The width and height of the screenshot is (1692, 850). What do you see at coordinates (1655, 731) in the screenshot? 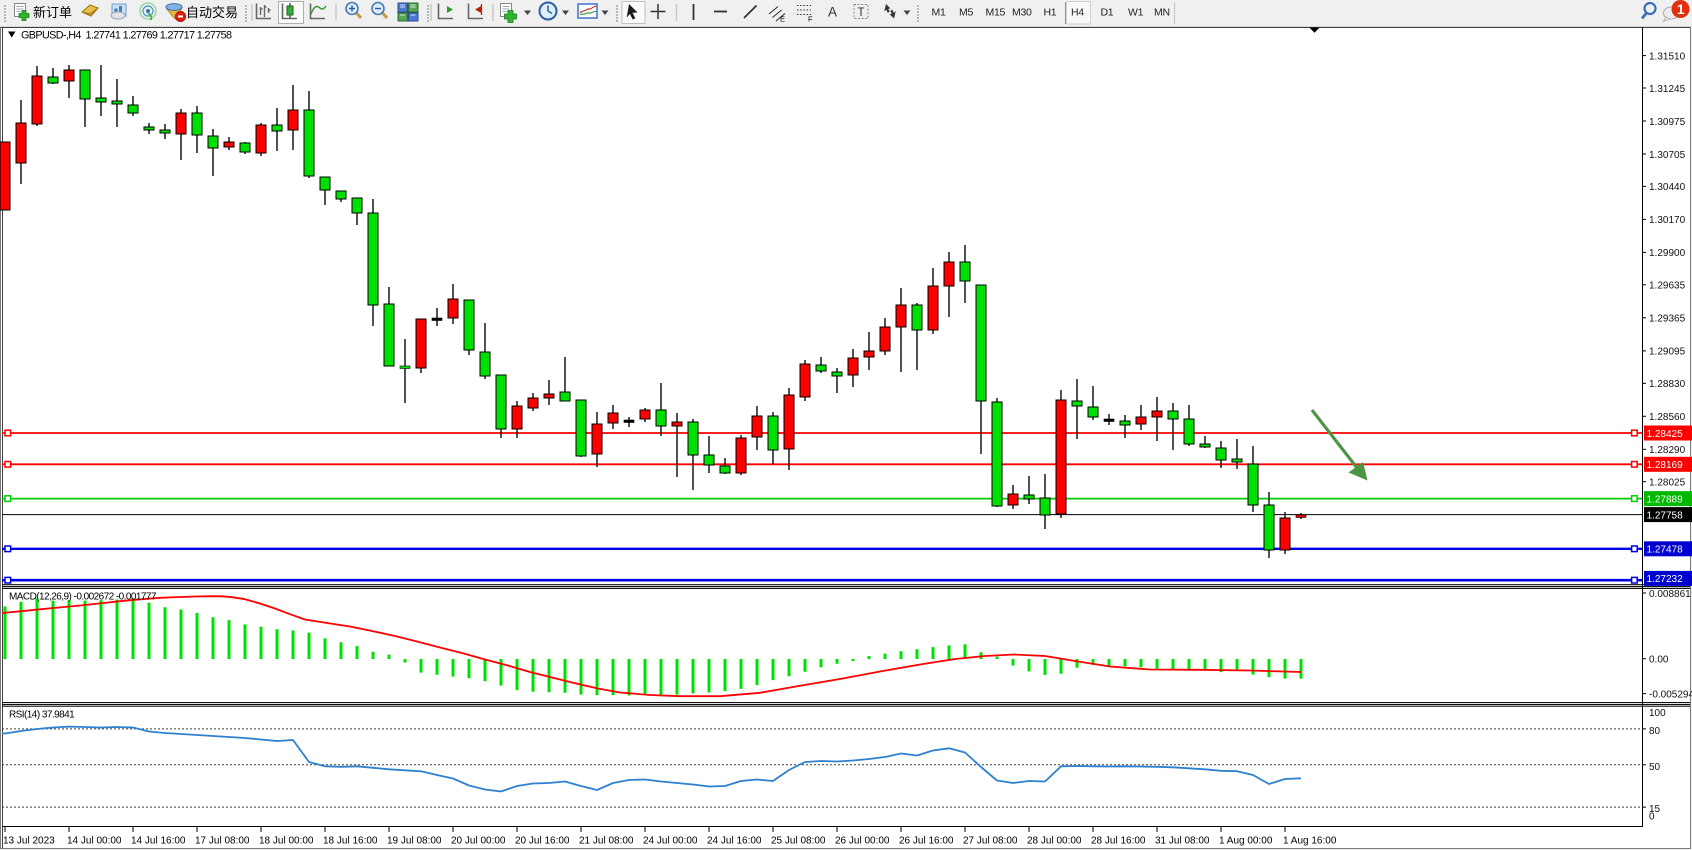
I see `svg-text: 80` at bounding box center [1655, 731].